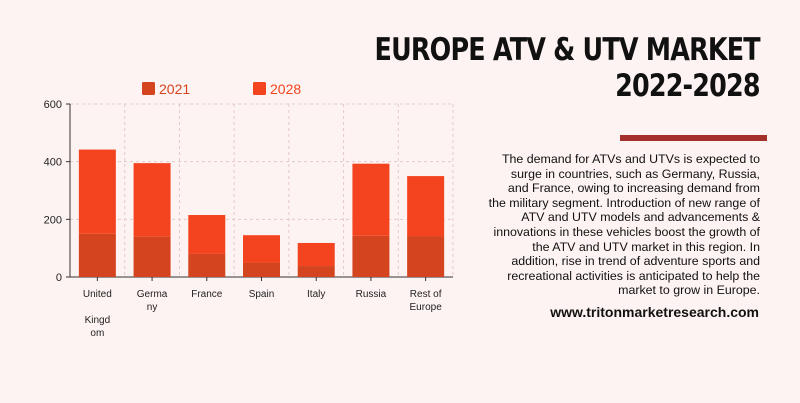  I want to click on x-tick-label: Italy, so click(316, 294).